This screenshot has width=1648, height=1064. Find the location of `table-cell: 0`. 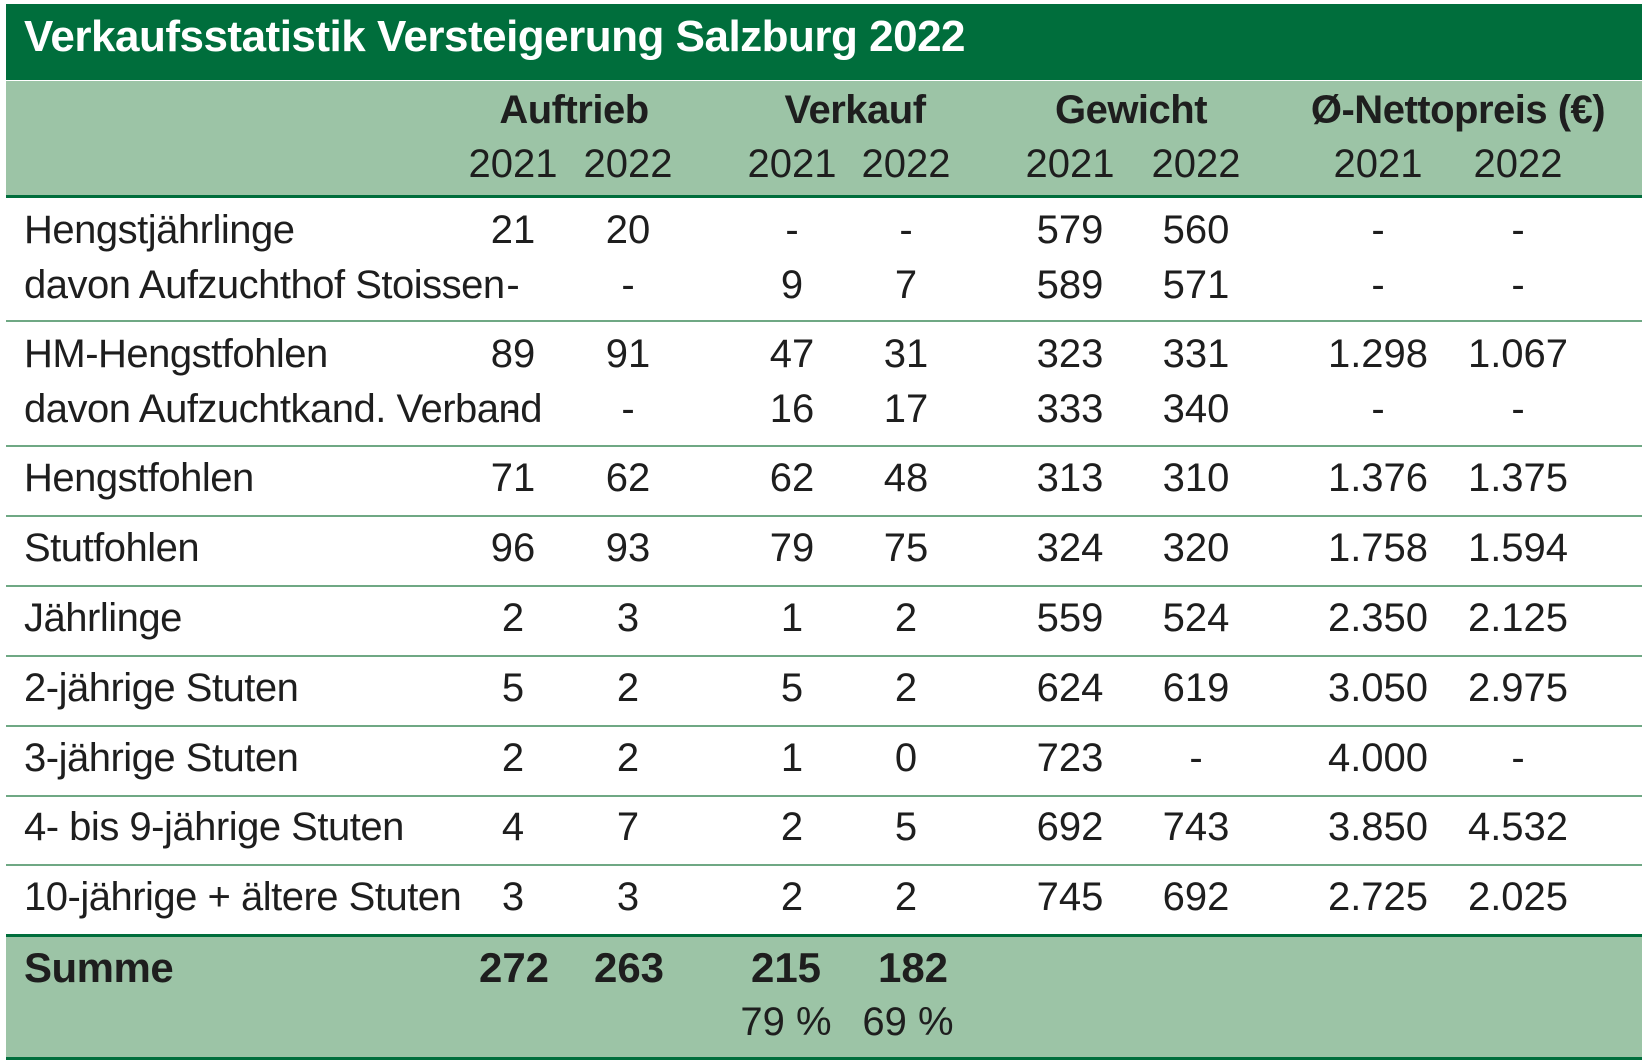

table-cell: 0 is located at coordinates (906, 758).